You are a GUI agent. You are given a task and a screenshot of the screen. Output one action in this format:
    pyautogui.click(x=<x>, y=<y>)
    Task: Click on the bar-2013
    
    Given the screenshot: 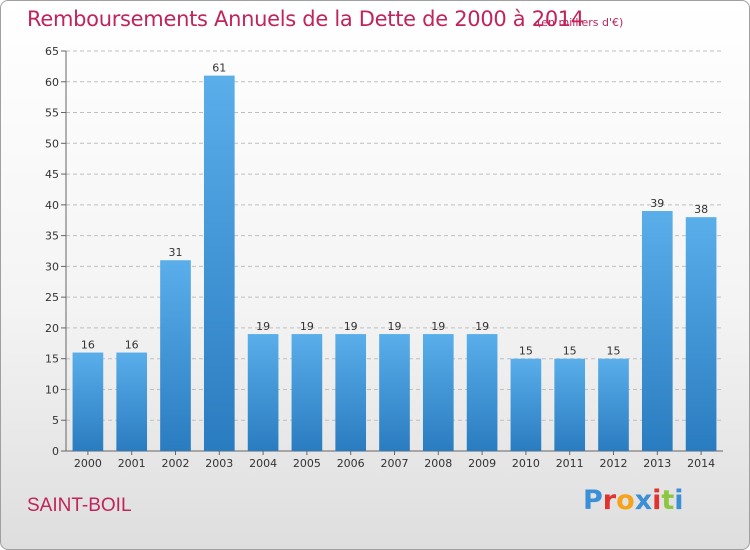 What is the action you would take?
    pyautogui.click(x=657, y=331)
    